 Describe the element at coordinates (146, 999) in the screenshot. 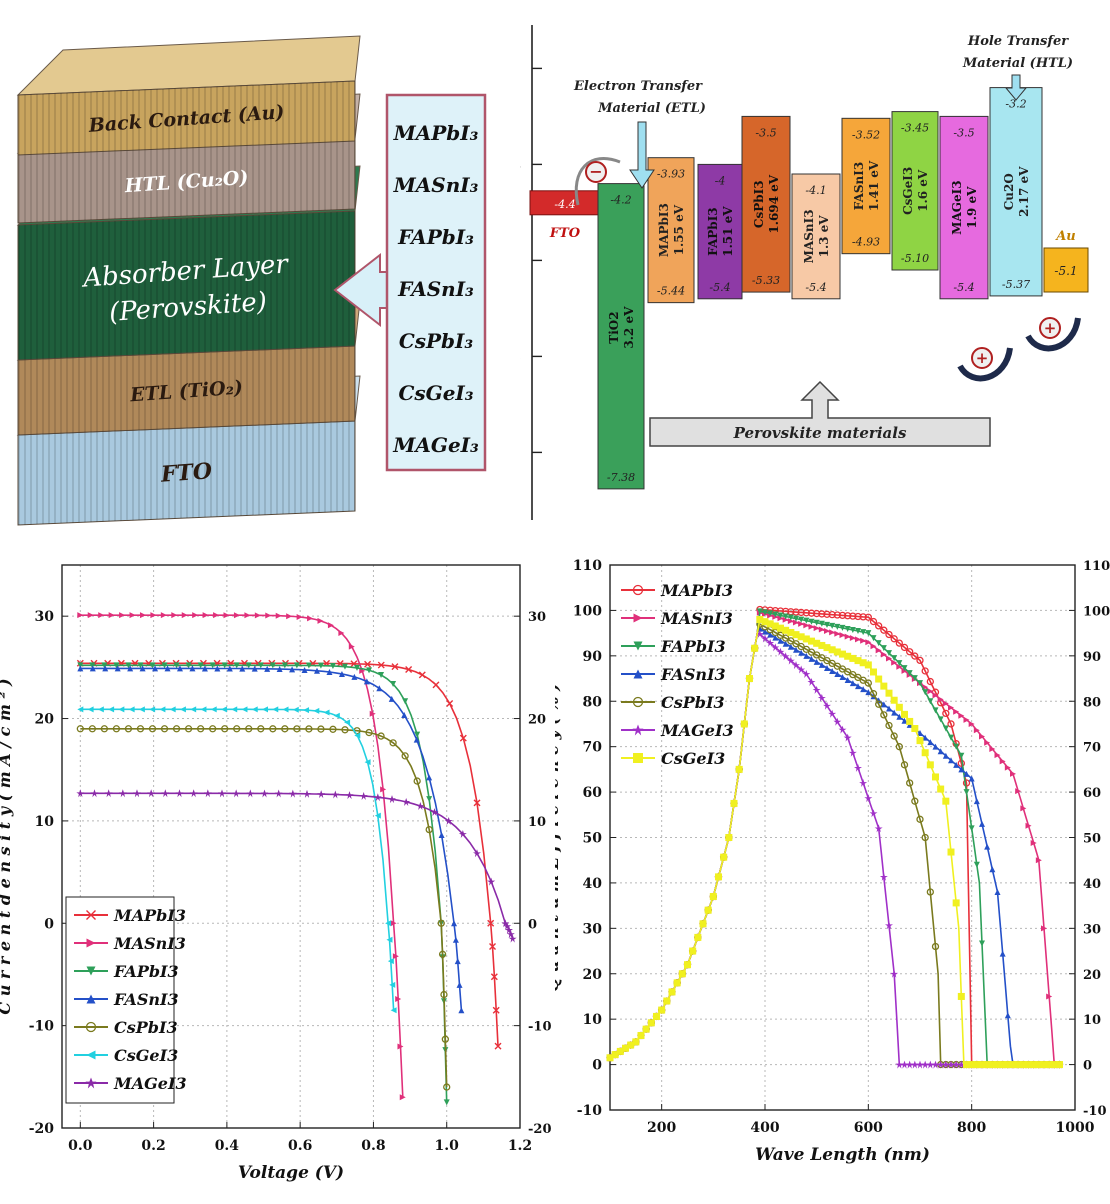

I see `legend-label: FASnI3` at that location.